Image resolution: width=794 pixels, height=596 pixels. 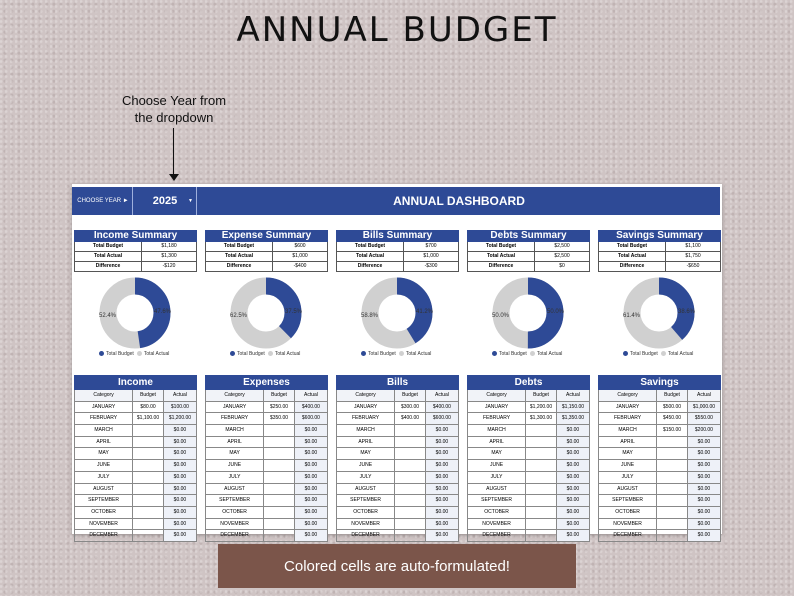 I want to click on summary-value: $0, so click(x=562, y=266).